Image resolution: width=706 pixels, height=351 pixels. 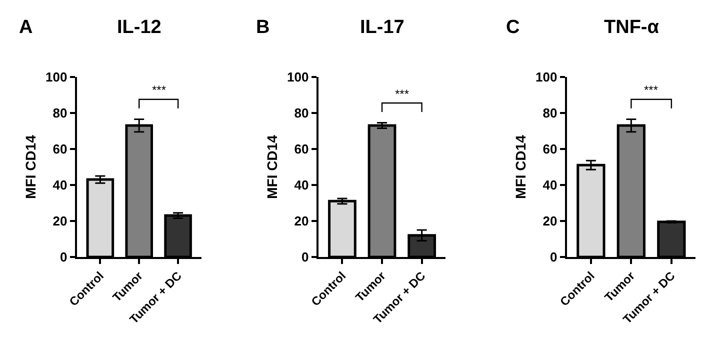 I want to click on chart-title: IL-17, so click(x=382, y=27).